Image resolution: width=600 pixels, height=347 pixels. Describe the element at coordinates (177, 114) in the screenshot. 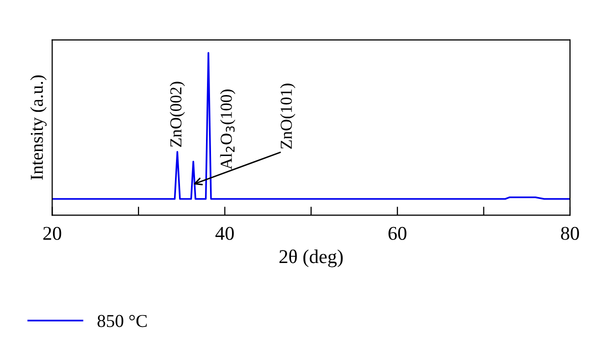

I see `annotation: ZnO(002)` at that location.